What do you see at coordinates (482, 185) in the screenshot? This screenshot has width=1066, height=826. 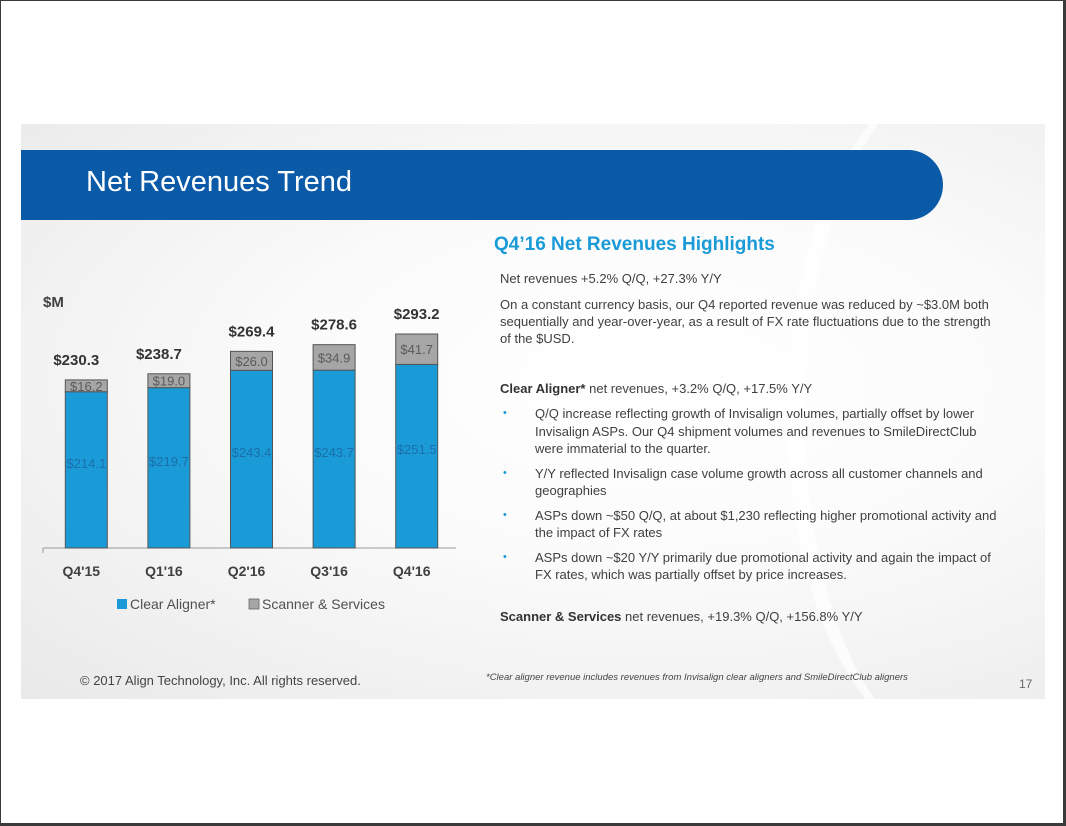 I see `title-banner: Net Revenues Trend` at bounding box center [482, 185].